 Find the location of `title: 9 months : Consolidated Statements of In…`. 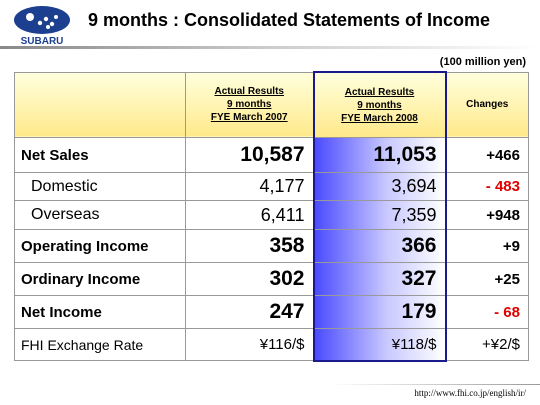

title: 9 months : Consolidated Statements of In… is located at coordinates (289, 20).